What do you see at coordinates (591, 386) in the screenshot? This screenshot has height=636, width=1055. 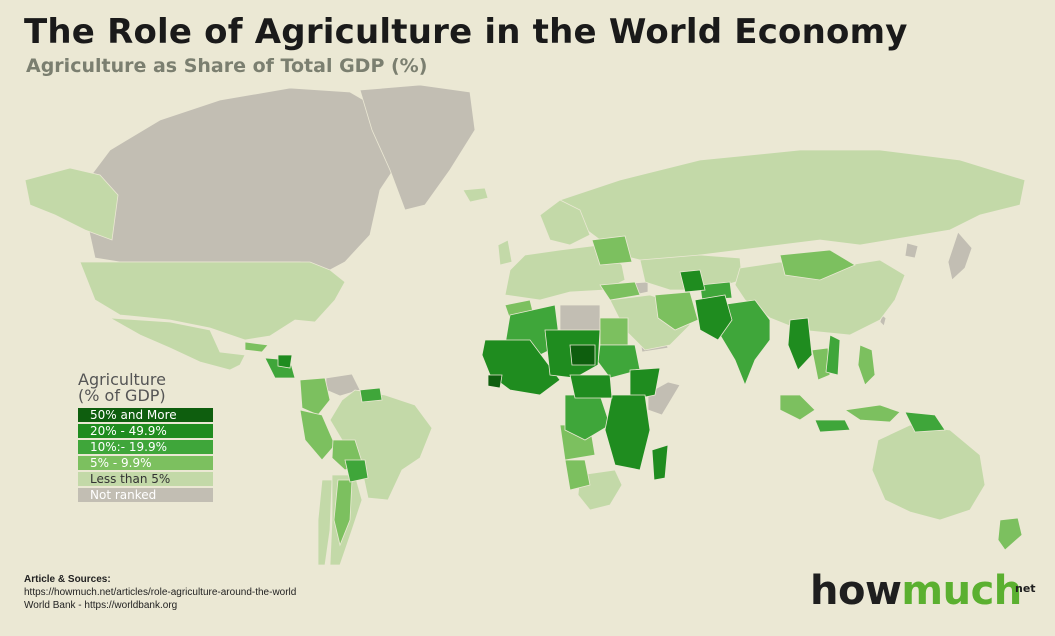 I see `country-central-africa` at bounding box center [591, 386].